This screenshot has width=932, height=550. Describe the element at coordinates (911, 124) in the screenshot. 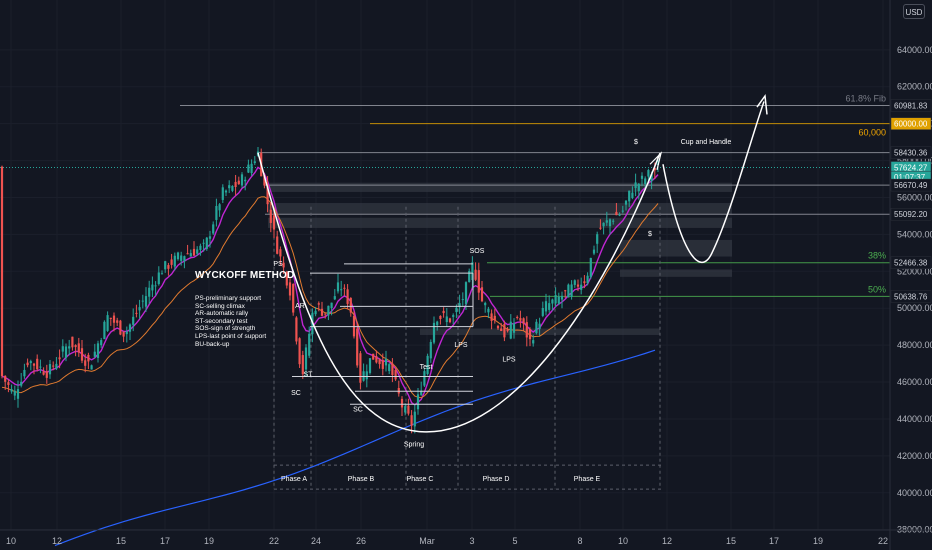

I see `price-pill-label: 60000.00` at that location.